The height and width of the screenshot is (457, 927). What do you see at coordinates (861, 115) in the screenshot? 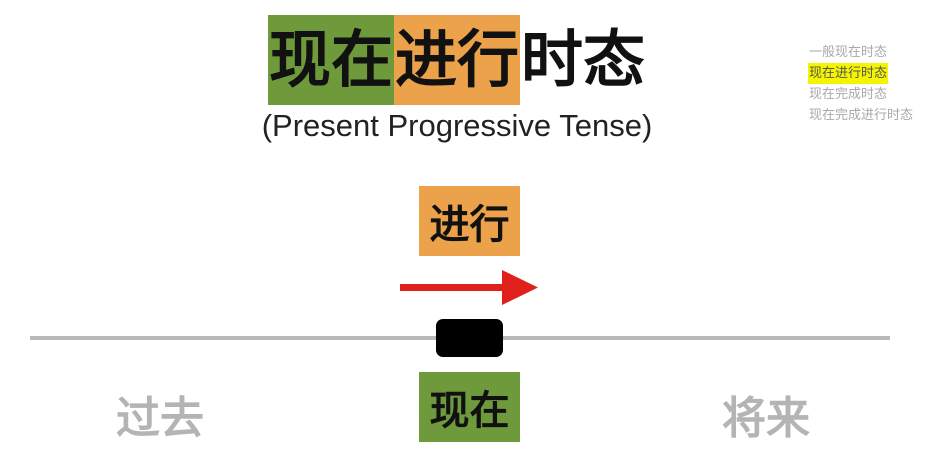
I see `menu-item-present-perfect-progressive: 现在完成进行时态` at bounding box center [861, 115].